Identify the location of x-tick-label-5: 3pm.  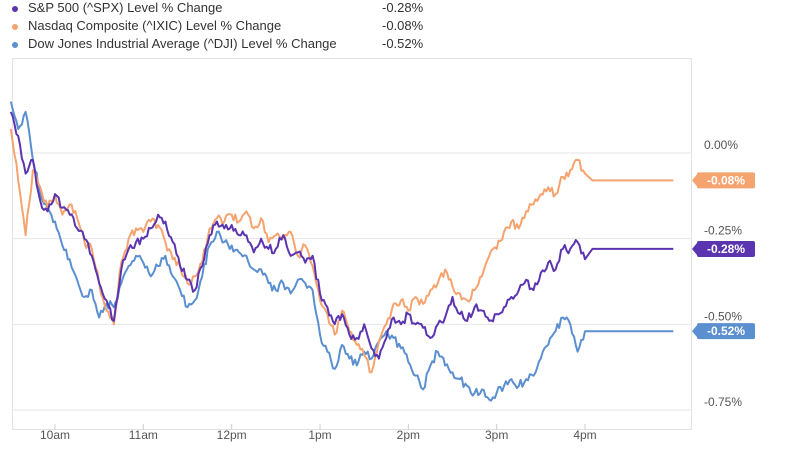
(496, 435).